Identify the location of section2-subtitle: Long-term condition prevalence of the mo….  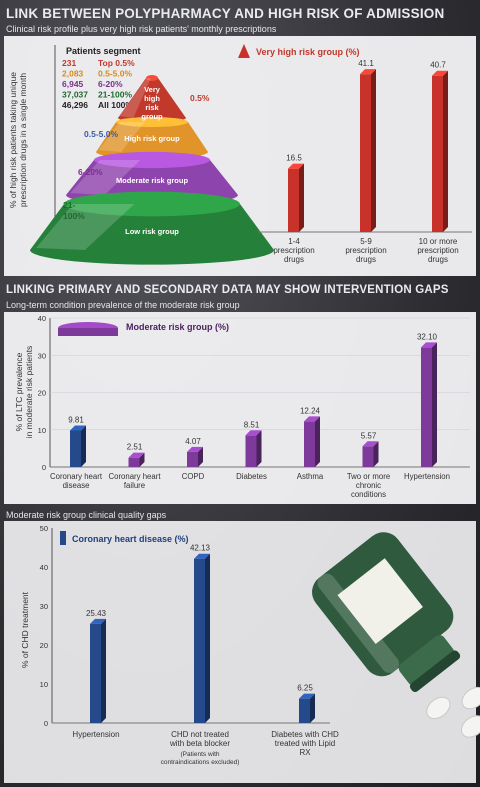
(123, 305).